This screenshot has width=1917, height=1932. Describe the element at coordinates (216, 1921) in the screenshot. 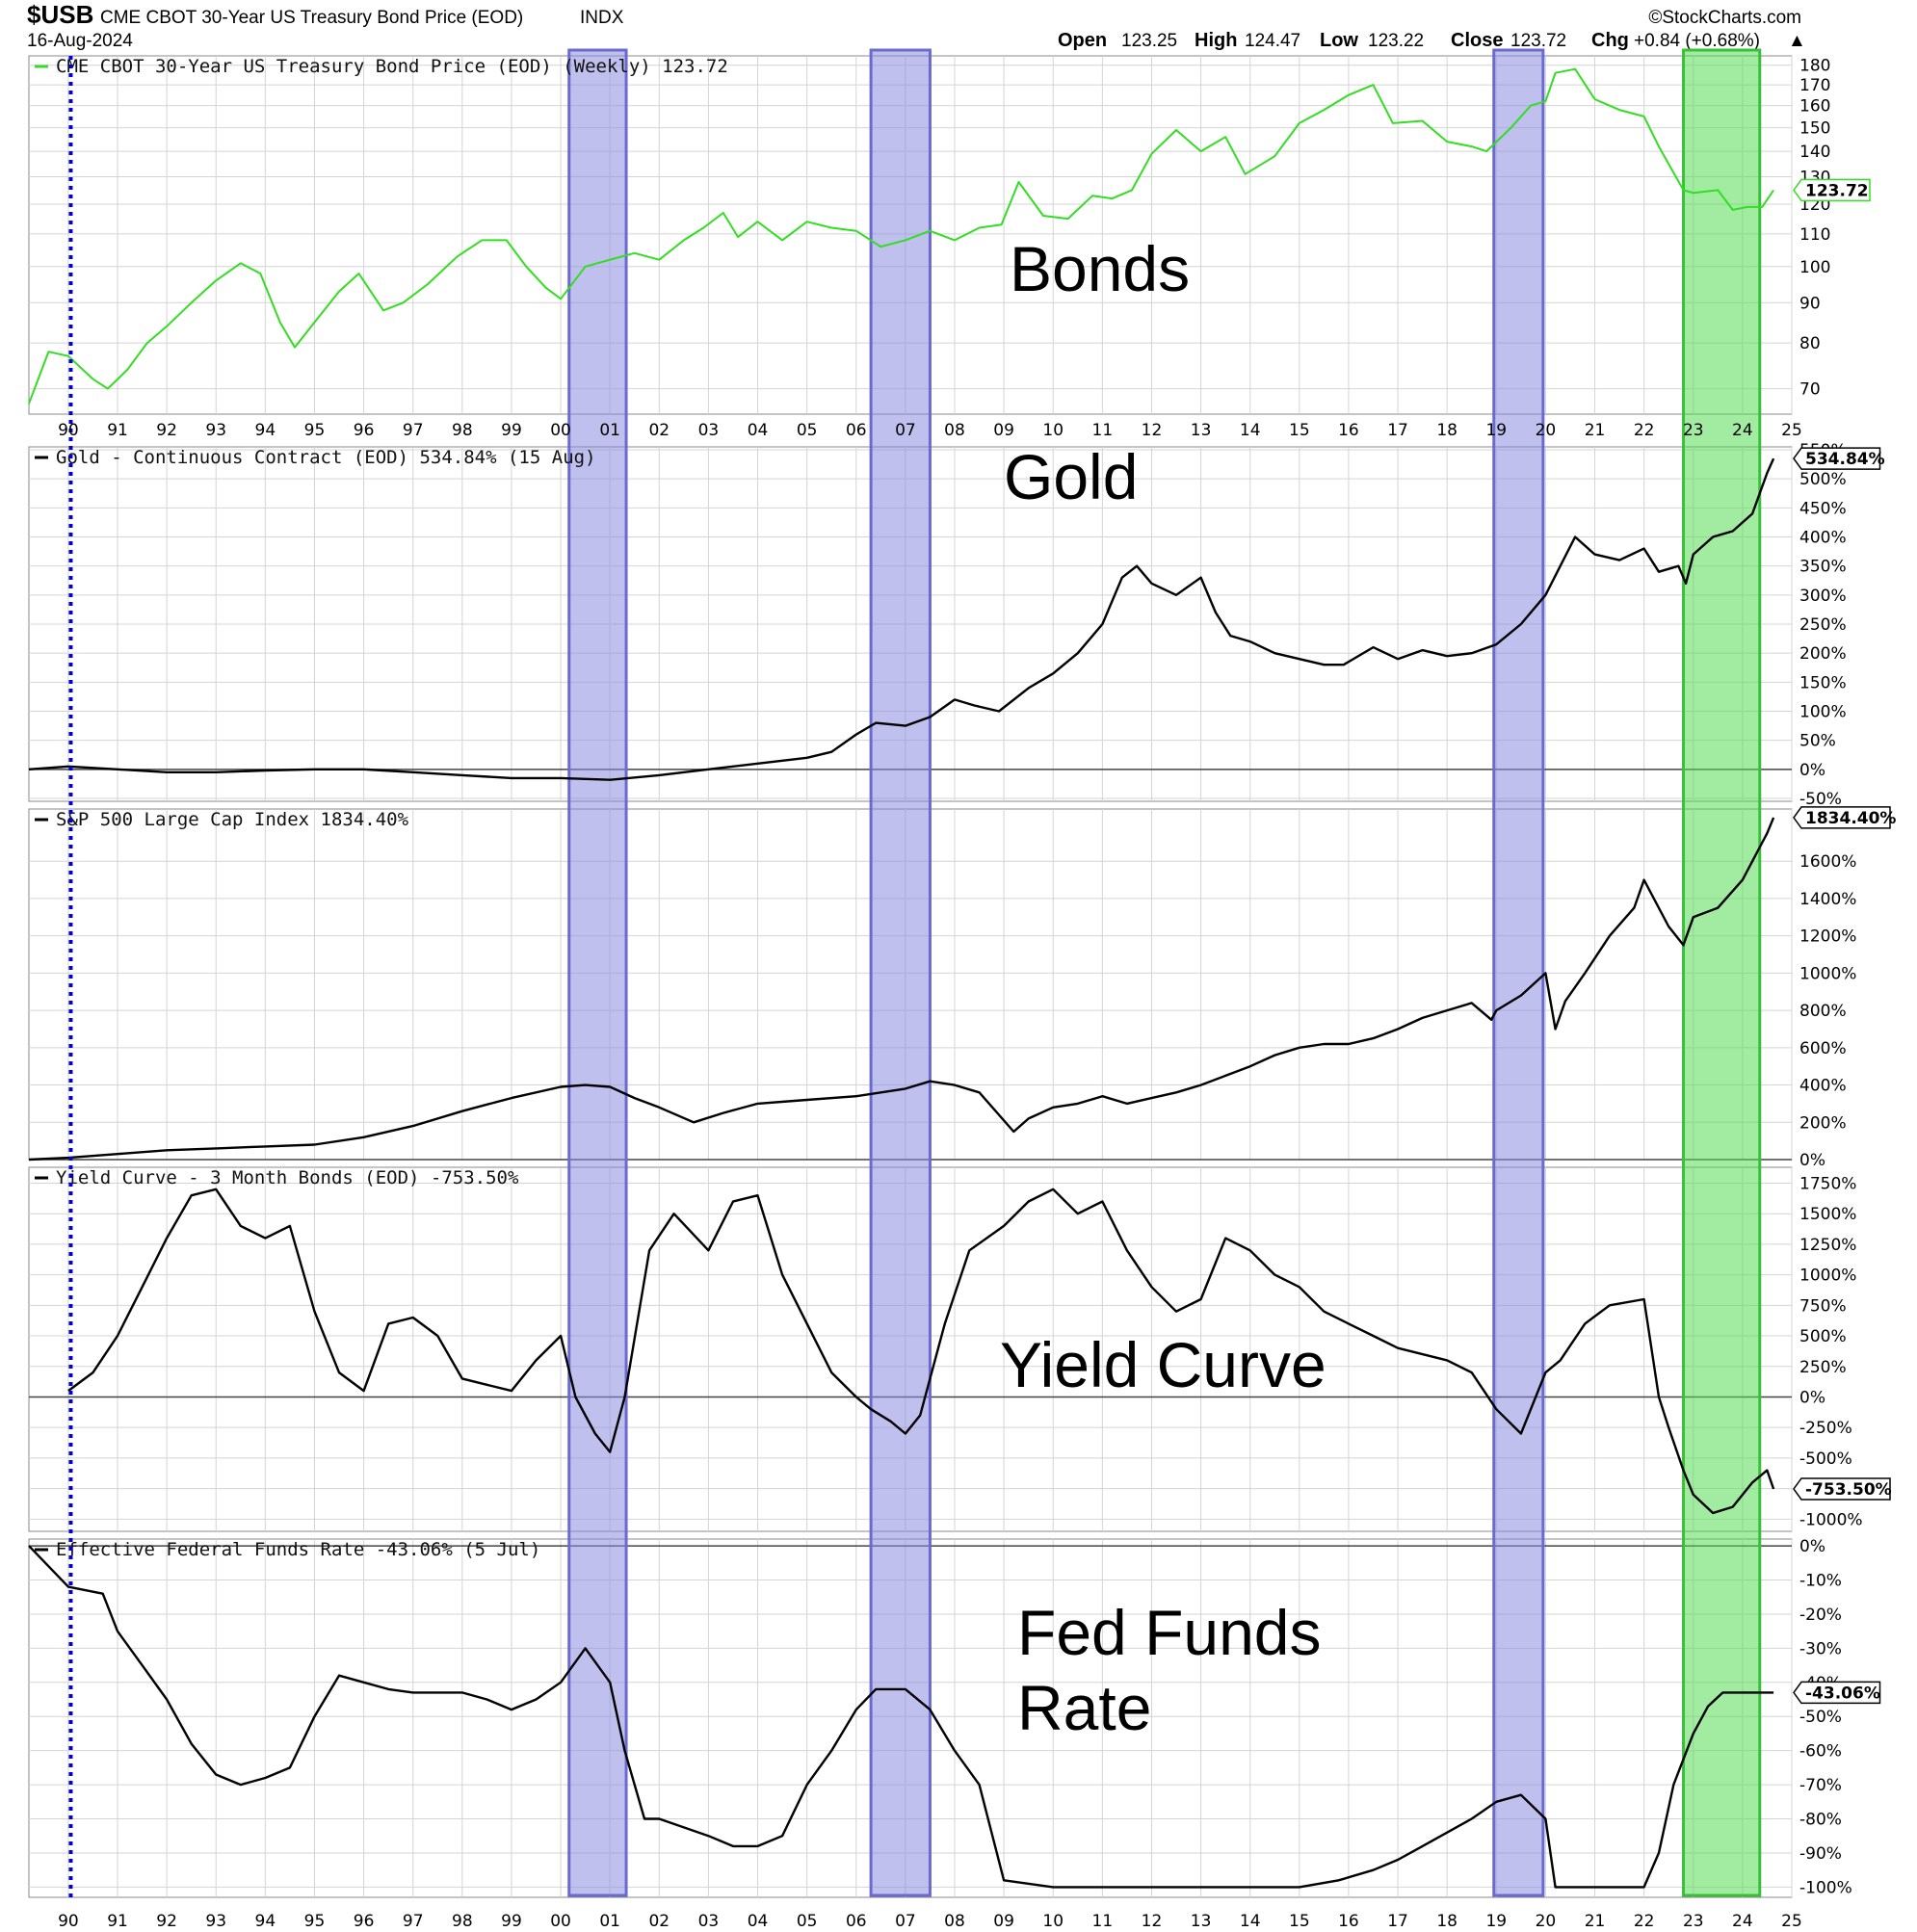

I see `x-tick-label: 93` at that location.